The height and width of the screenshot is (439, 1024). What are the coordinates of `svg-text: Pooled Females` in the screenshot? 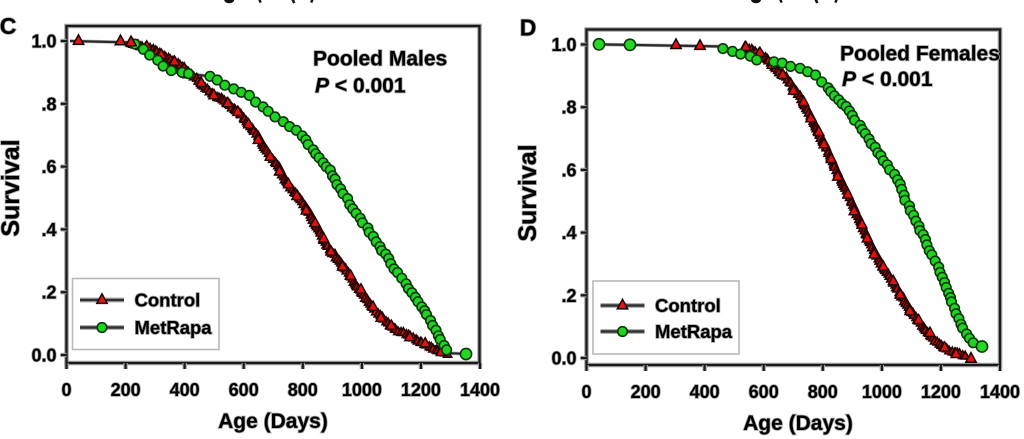 It's located at (920, 54).